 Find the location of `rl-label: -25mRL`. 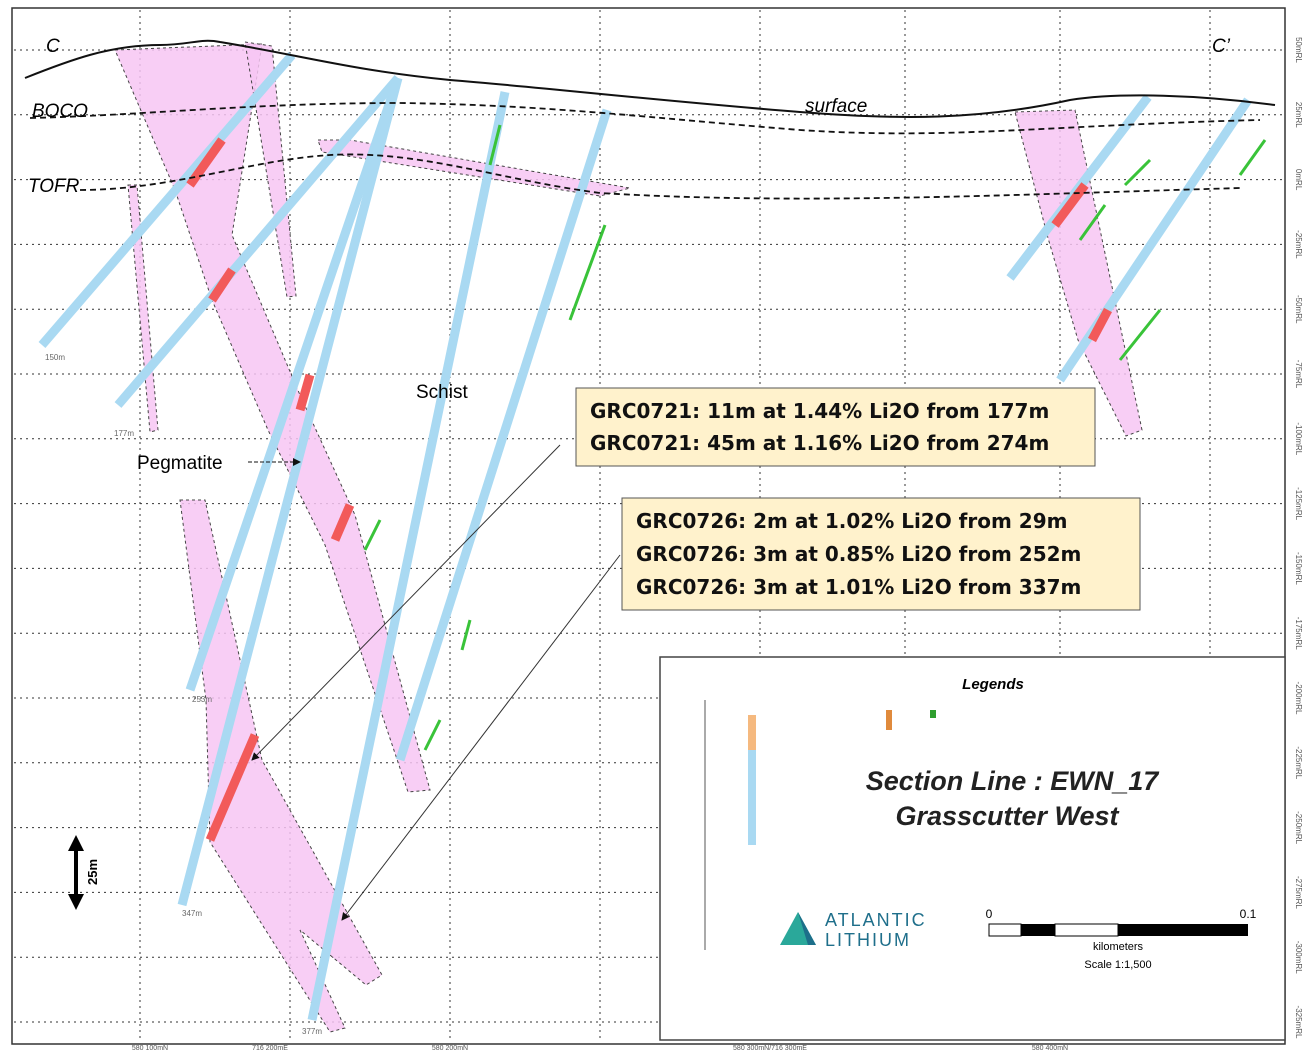

rl-label: -25mRL is located at coordinates (1298, 244).